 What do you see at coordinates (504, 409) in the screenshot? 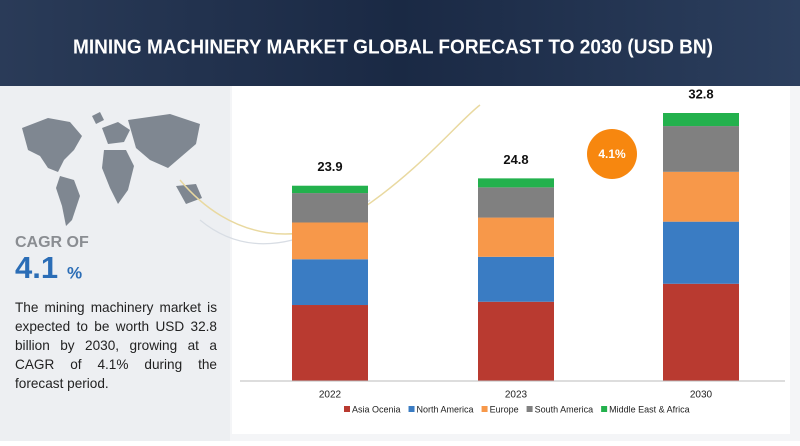
I see `legend-label: Europe` at bounding box center [504, 409].